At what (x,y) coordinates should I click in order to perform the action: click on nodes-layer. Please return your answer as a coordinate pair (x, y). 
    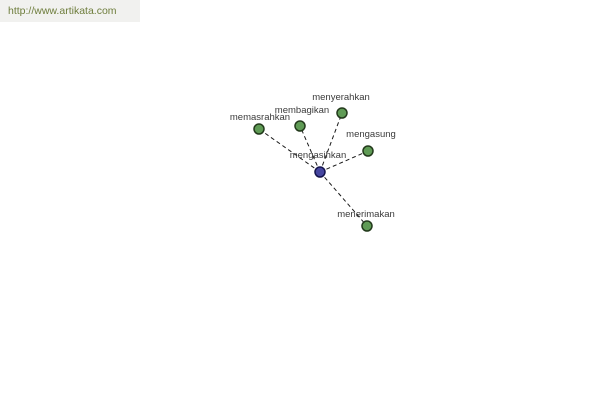
    Looking at the image, I should click on (313, 169).